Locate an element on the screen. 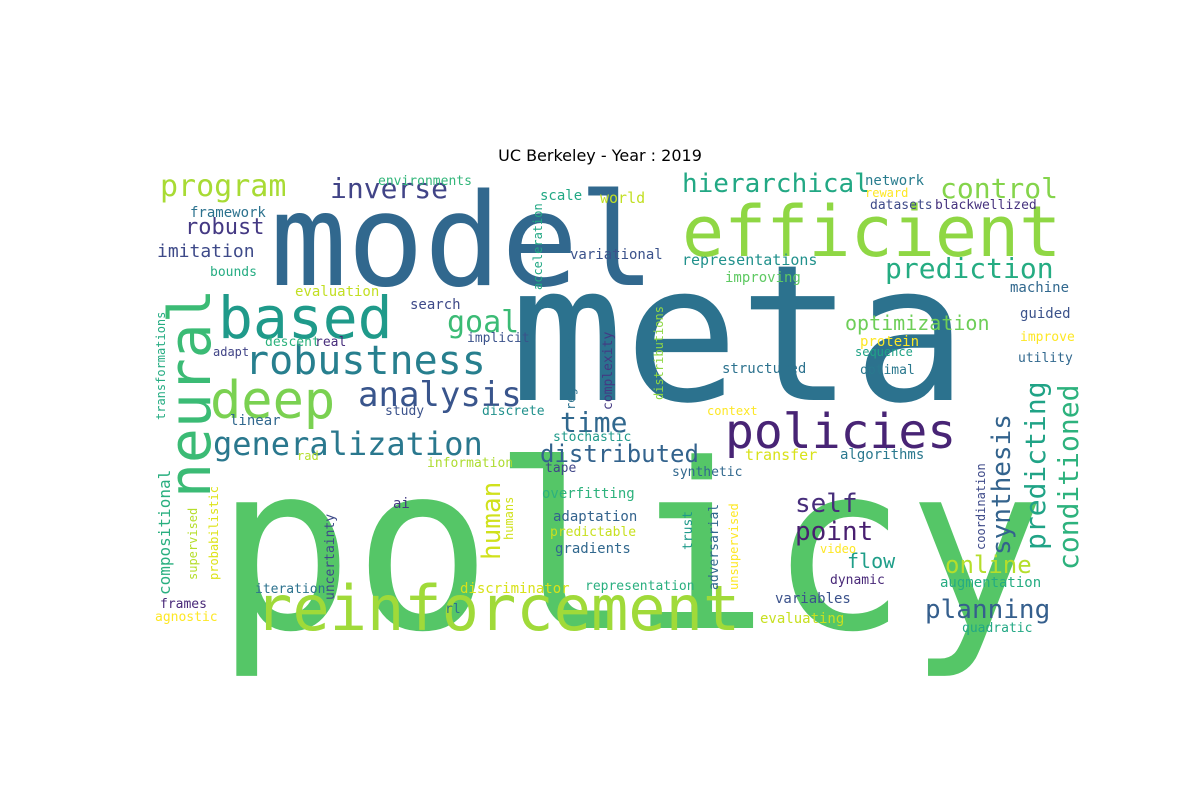 Image resolution: width=1200 pixels, height=800 pixels. word-policies: policies is located at coordinates (840, 432).